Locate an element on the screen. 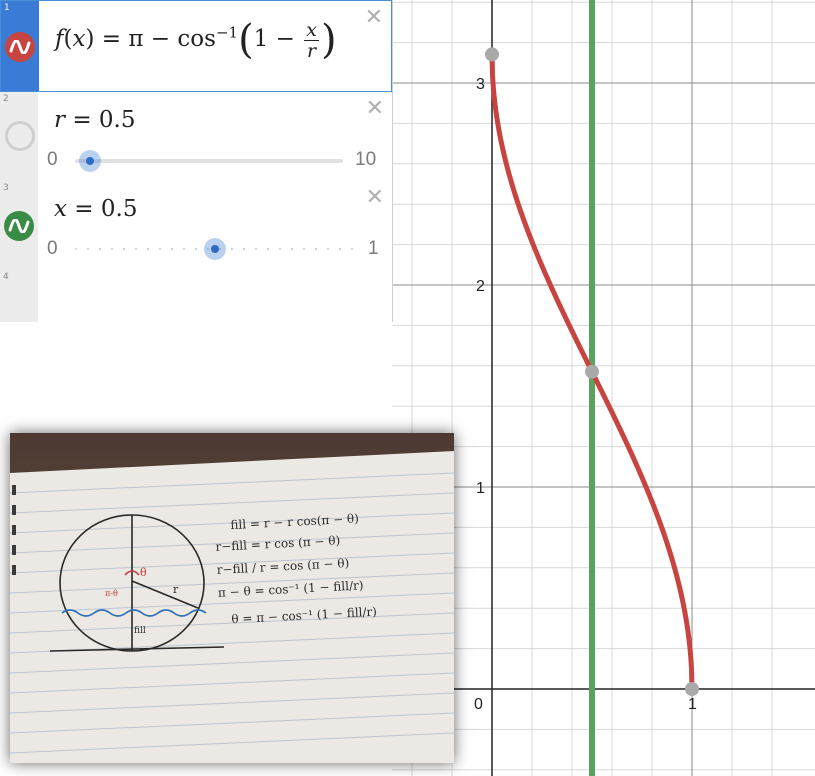  y-tick-label: 3 is located at coordinates (480, 84).